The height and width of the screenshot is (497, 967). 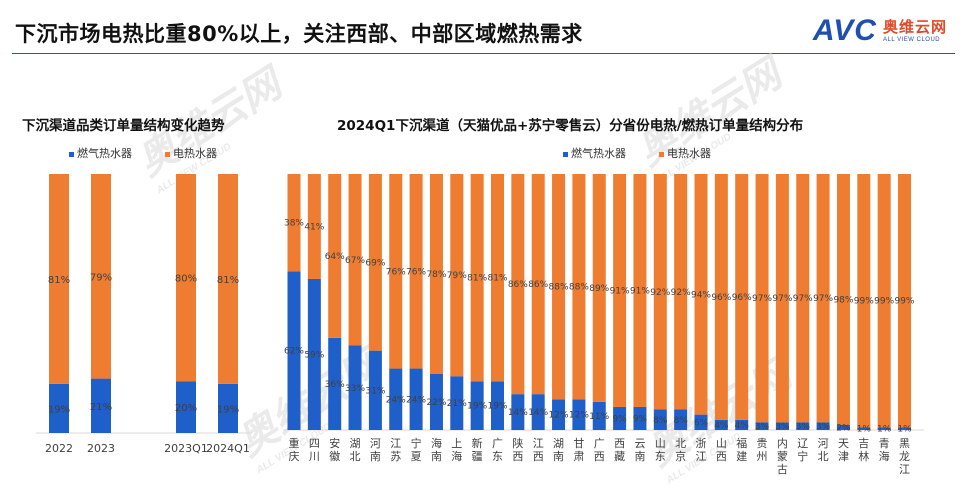 I want to click on data-label-electric: 41%, so click(x=314, y=227).